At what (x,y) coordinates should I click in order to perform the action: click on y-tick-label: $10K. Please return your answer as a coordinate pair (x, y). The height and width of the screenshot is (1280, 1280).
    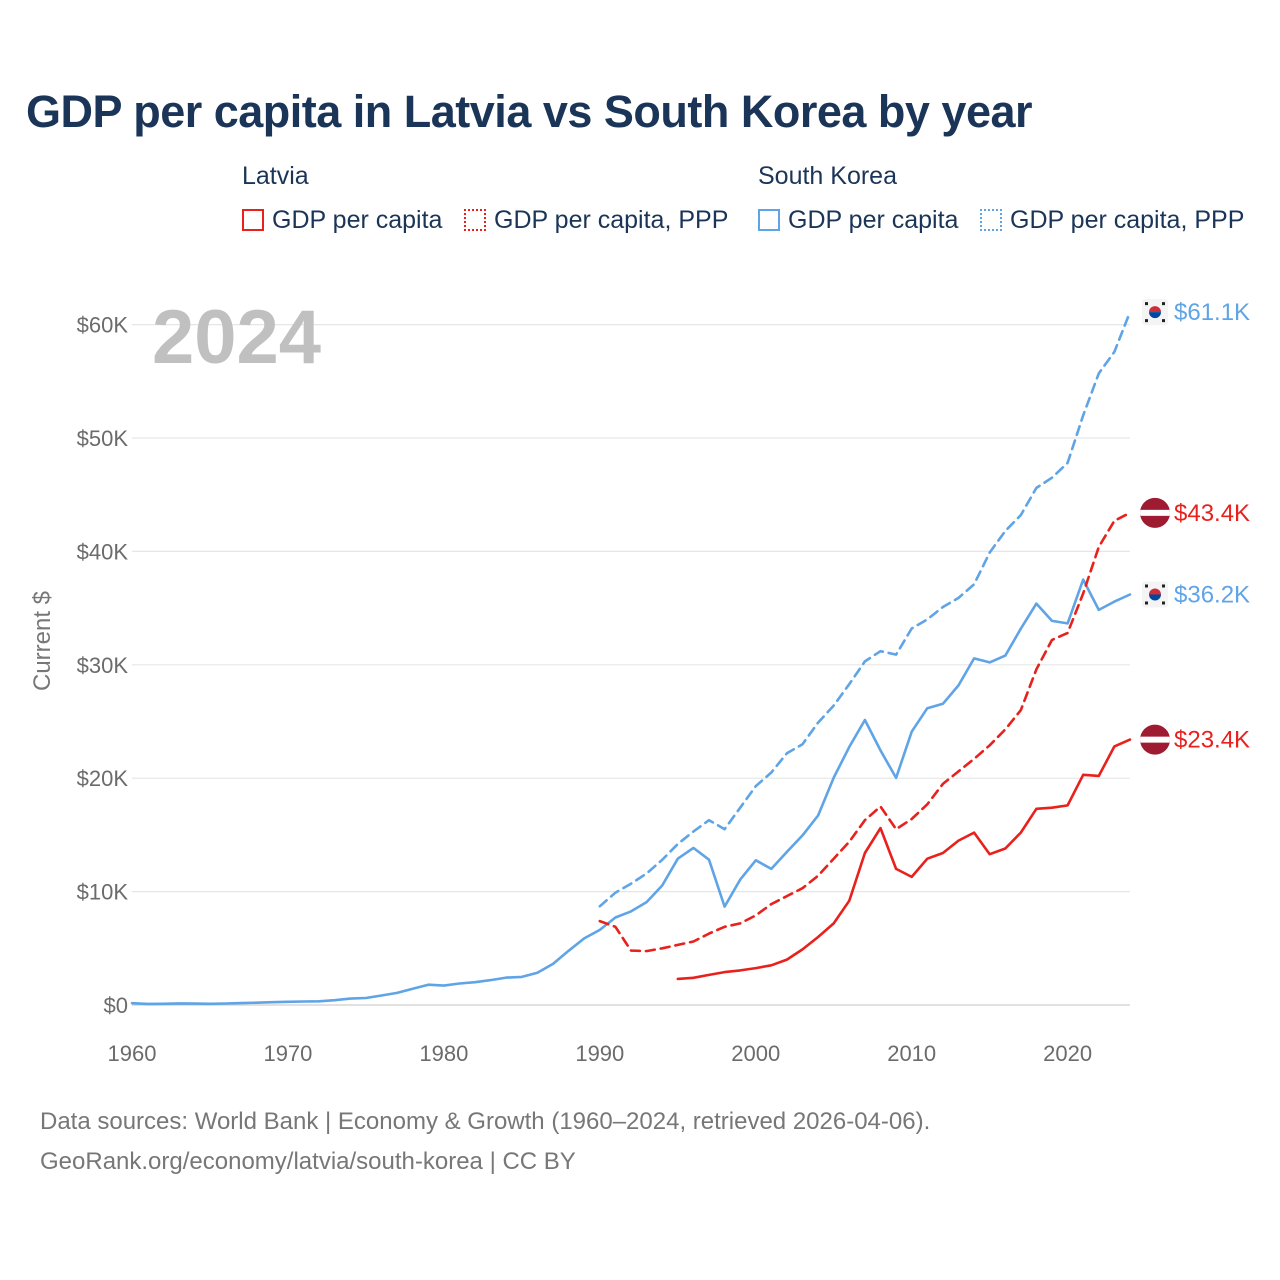
    Looking at the image, I should click on (103, 892).